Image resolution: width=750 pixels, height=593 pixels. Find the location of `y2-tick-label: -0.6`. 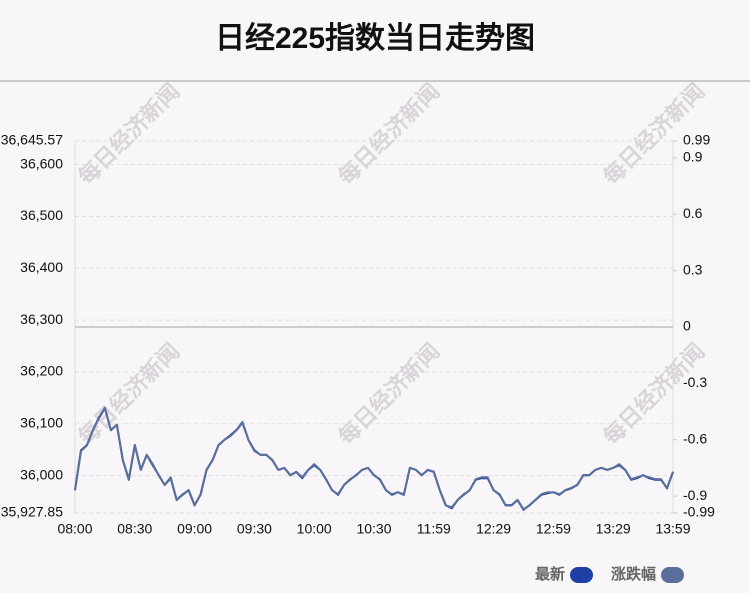

y2-tick-label: -0.6 is located at coordinates (695, 438).